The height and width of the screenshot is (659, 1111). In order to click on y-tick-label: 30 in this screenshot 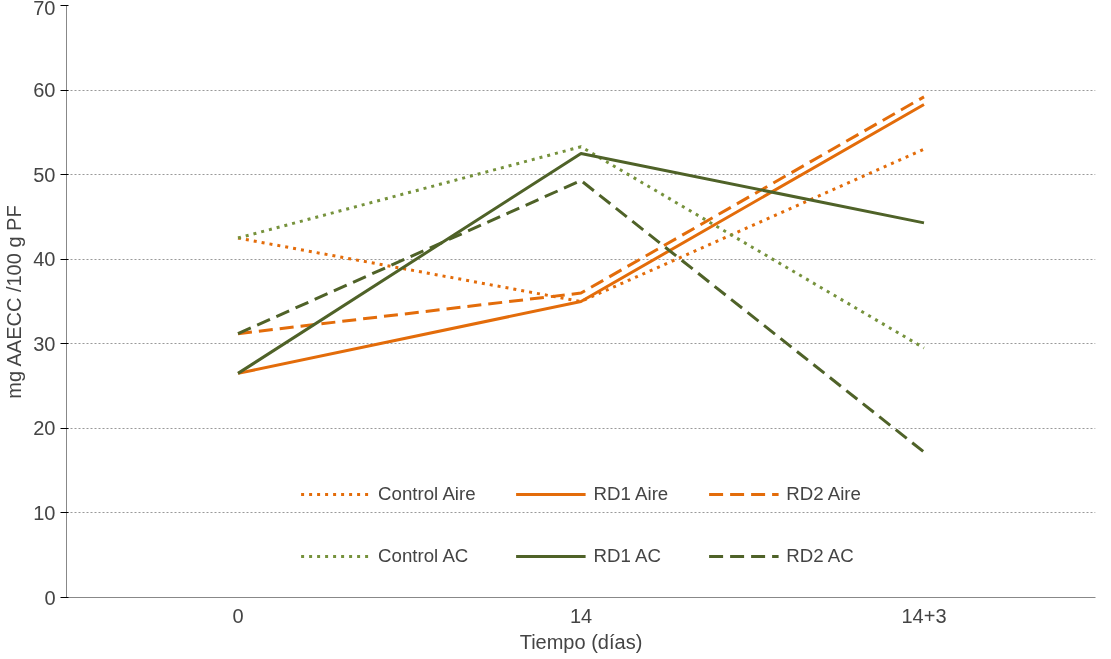, I will do `click(44, 343)`.